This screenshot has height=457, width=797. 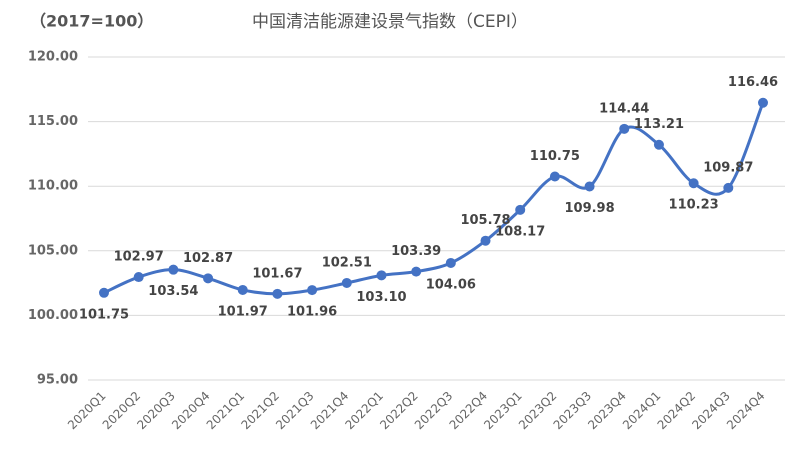 I want to click on data-label: 102.87, so click(x=208, y=258).